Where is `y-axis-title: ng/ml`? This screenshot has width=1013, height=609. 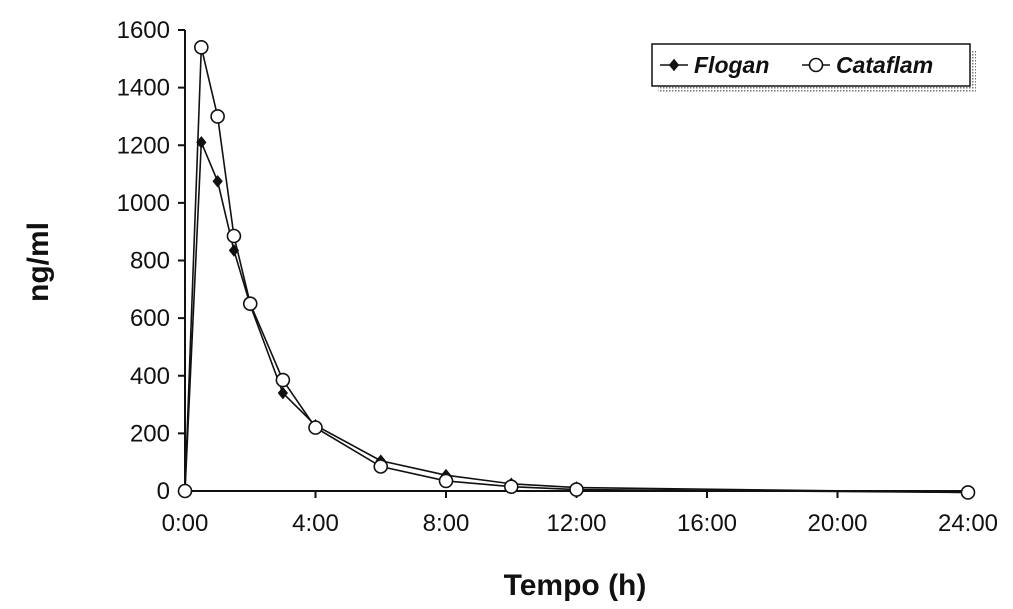
y-axis-title: ng/ml is located at coordinates (38, 262).